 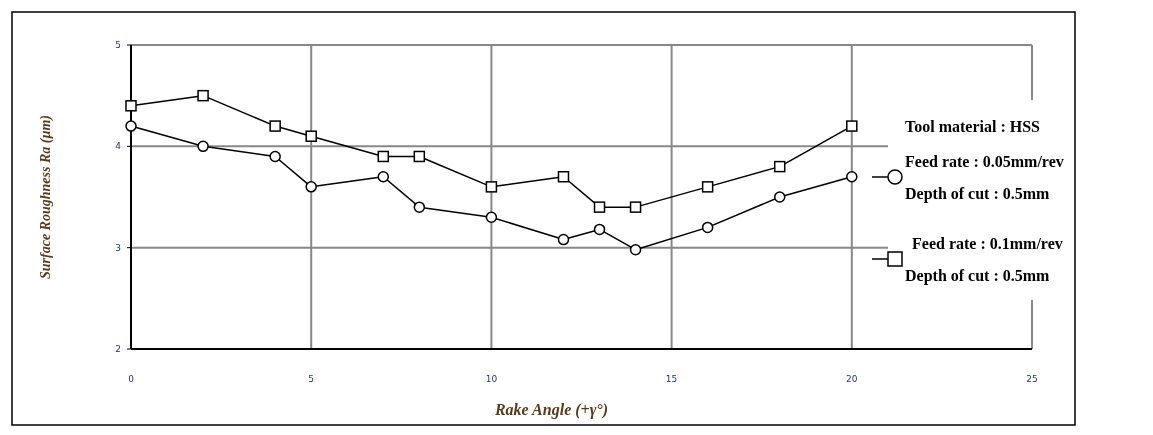 What do you see at coordinates (118, 247) in the screenshot?
I see `y-tick-label: 3` at bounding box center [118, 247].